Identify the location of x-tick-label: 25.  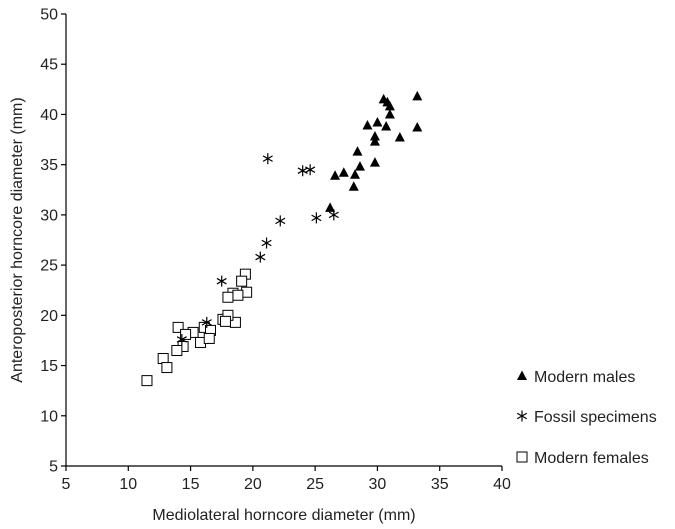
(315, 484).